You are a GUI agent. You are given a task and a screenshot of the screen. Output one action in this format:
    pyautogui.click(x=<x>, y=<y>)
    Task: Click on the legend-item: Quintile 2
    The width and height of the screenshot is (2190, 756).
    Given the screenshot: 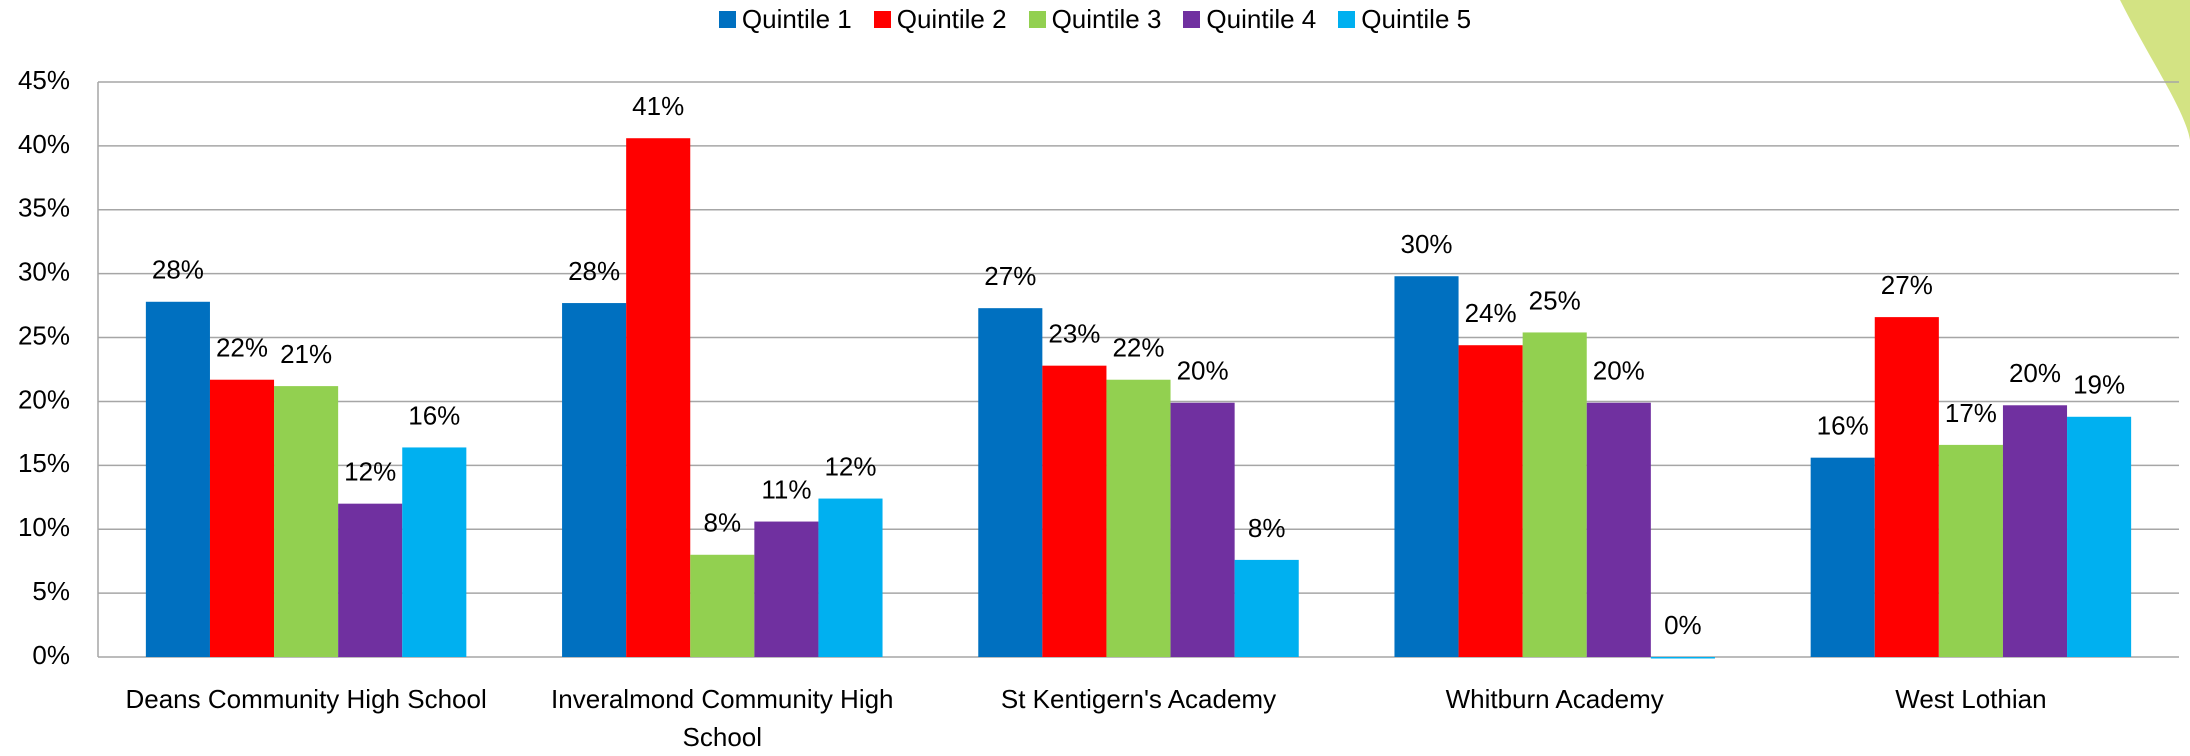 What is the action you would take?
    pyautogui.click(x=940, y=19)
    